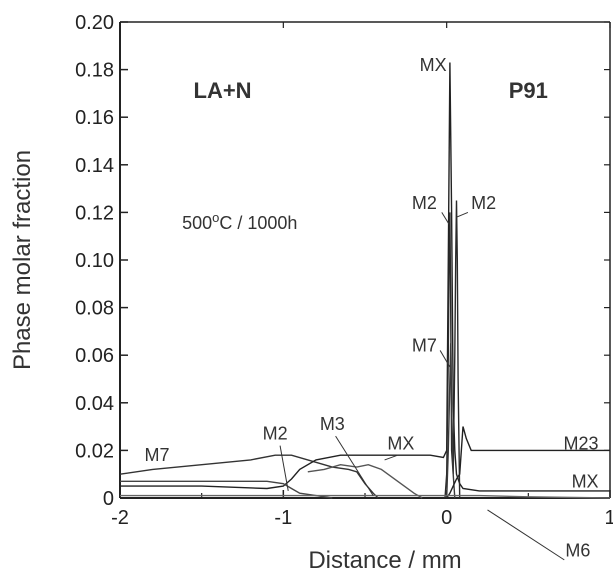 The image size is (613, 578). I want to click on condition-label: 500oC / 1000h, so click(239, 222).